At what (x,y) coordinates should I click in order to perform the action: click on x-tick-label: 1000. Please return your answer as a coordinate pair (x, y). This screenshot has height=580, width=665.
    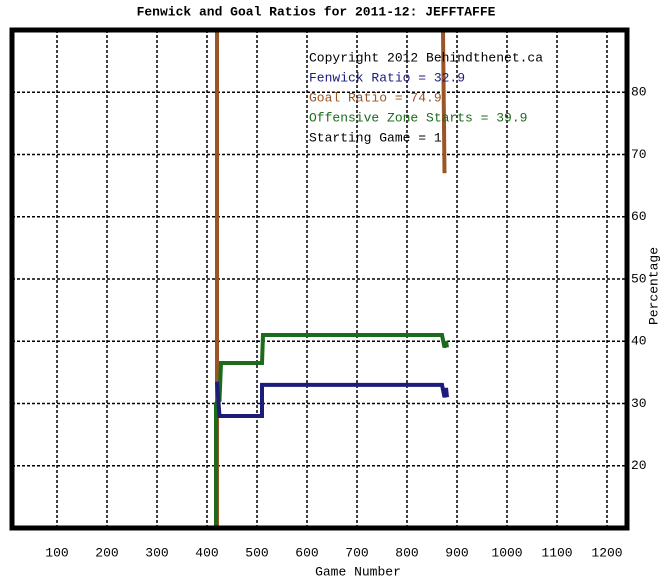
    Looking at the image, I should click on (506, 552).